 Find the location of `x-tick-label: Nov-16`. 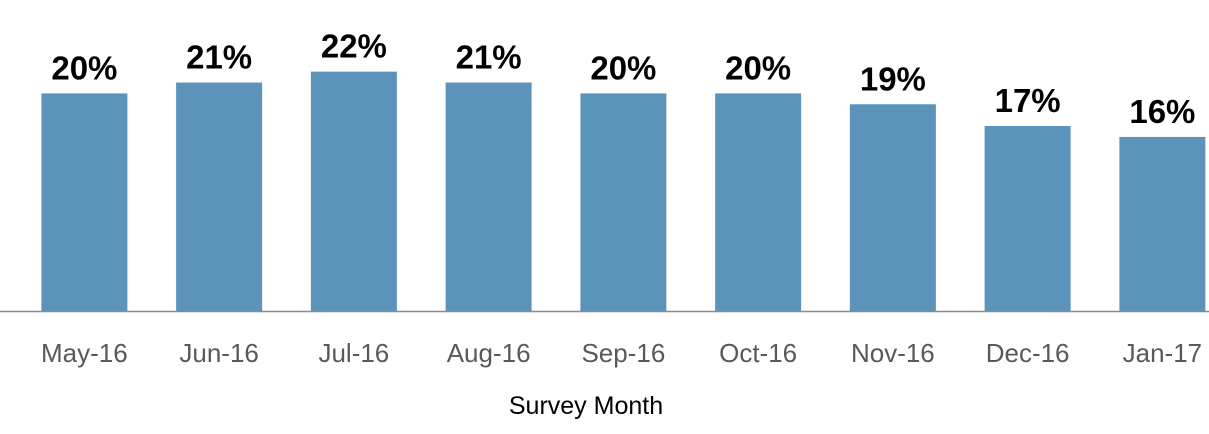

x-tick-label: Nov-16 is located at coordinates (893, 353).